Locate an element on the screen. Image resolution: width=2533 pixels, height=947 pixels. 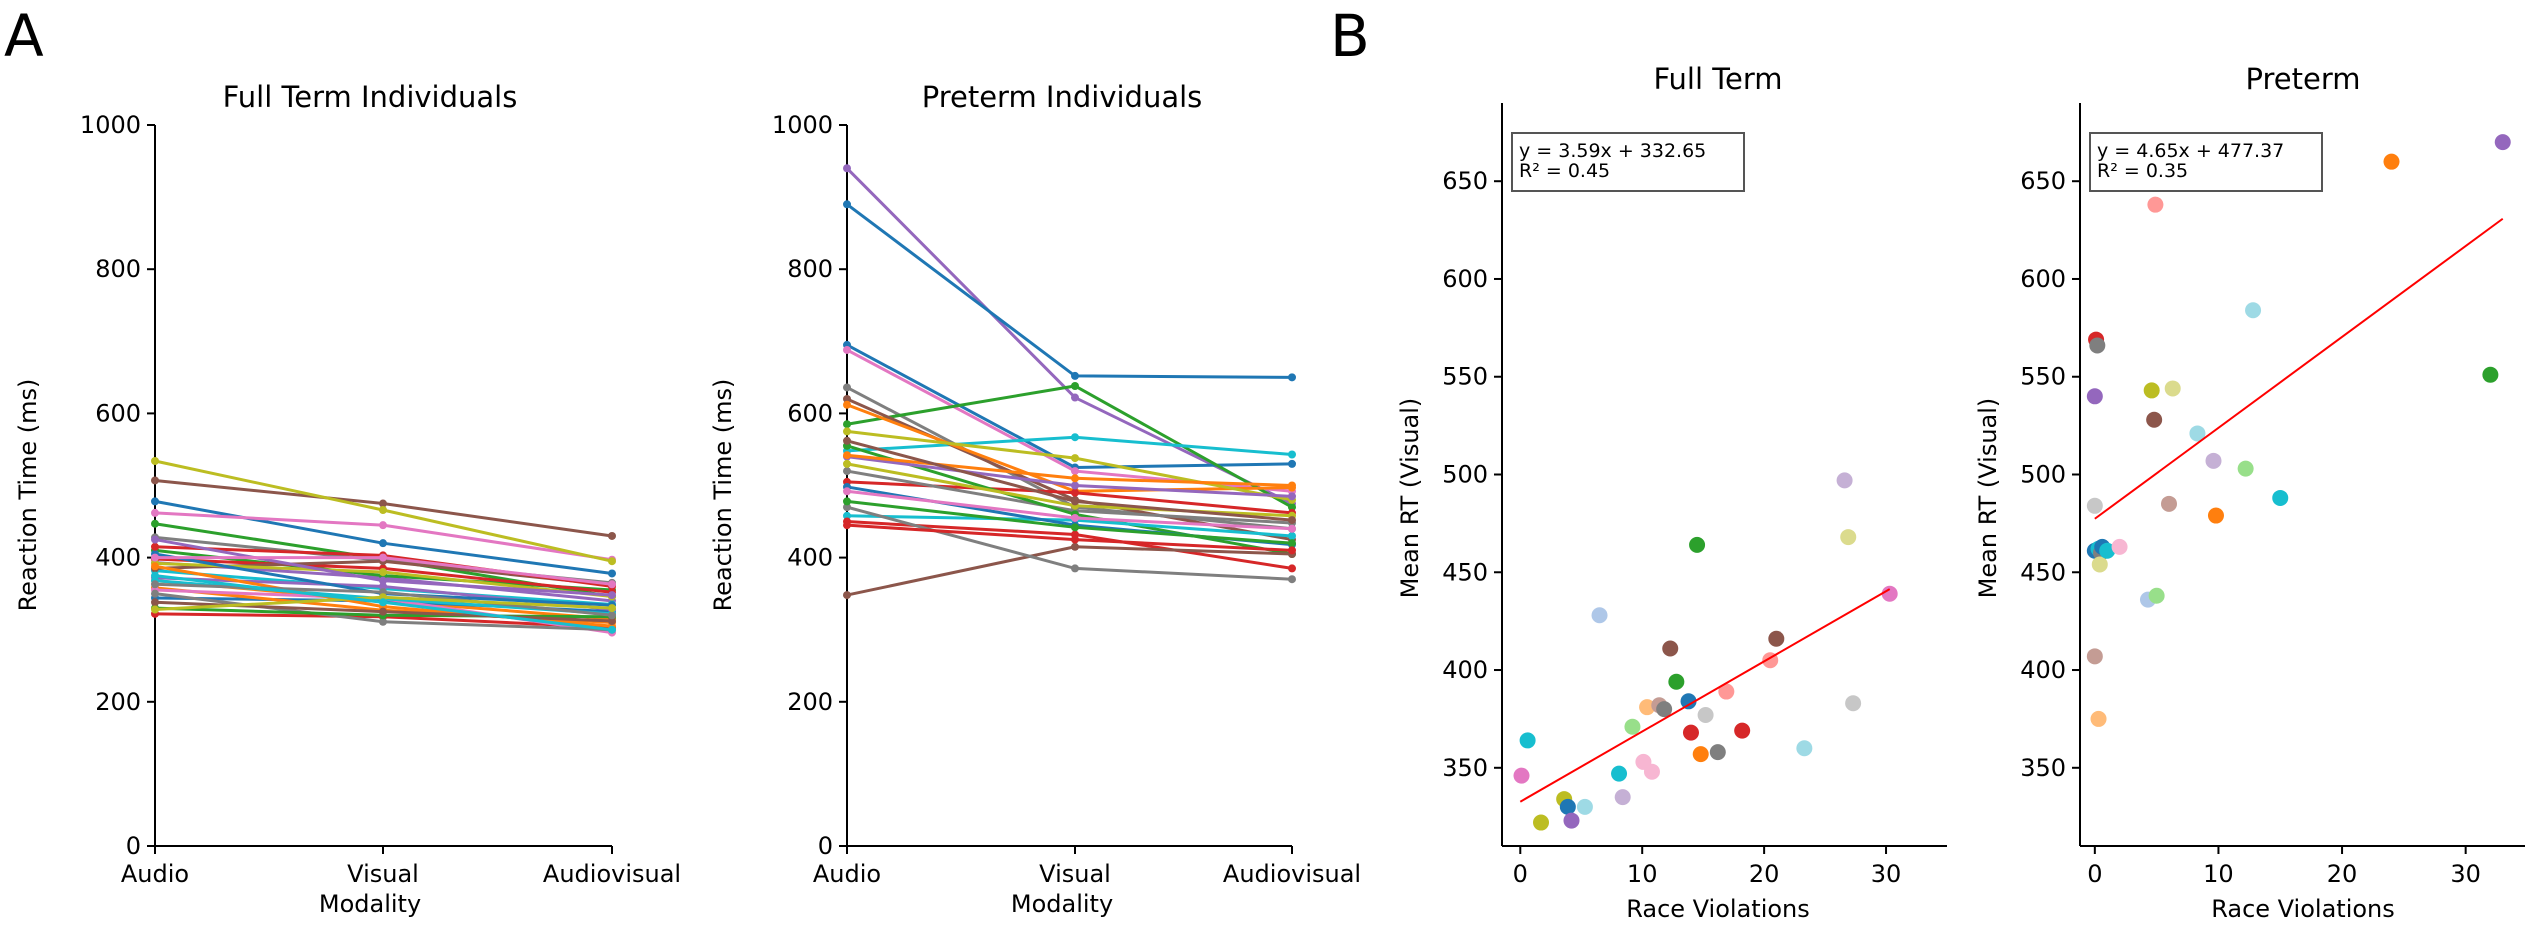
y-tick-label: 450 is located at coordinates (2043, 572).